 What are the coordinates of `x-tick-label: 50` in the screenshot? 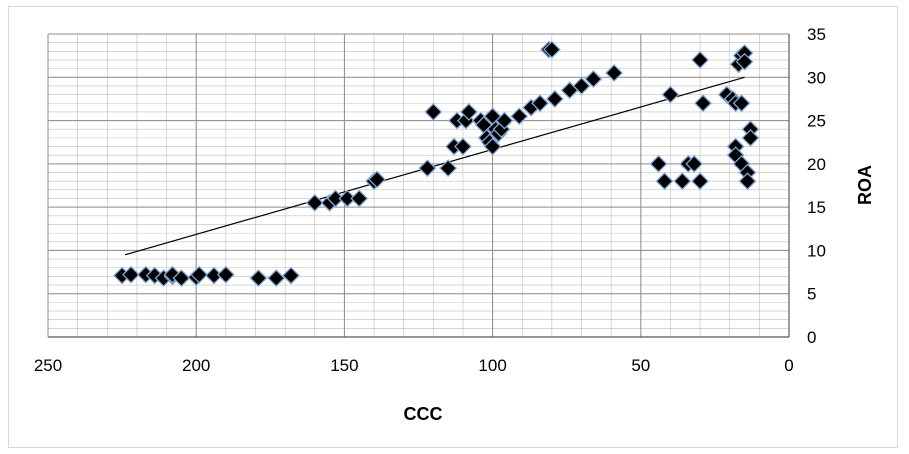 It's located at (640, 365).